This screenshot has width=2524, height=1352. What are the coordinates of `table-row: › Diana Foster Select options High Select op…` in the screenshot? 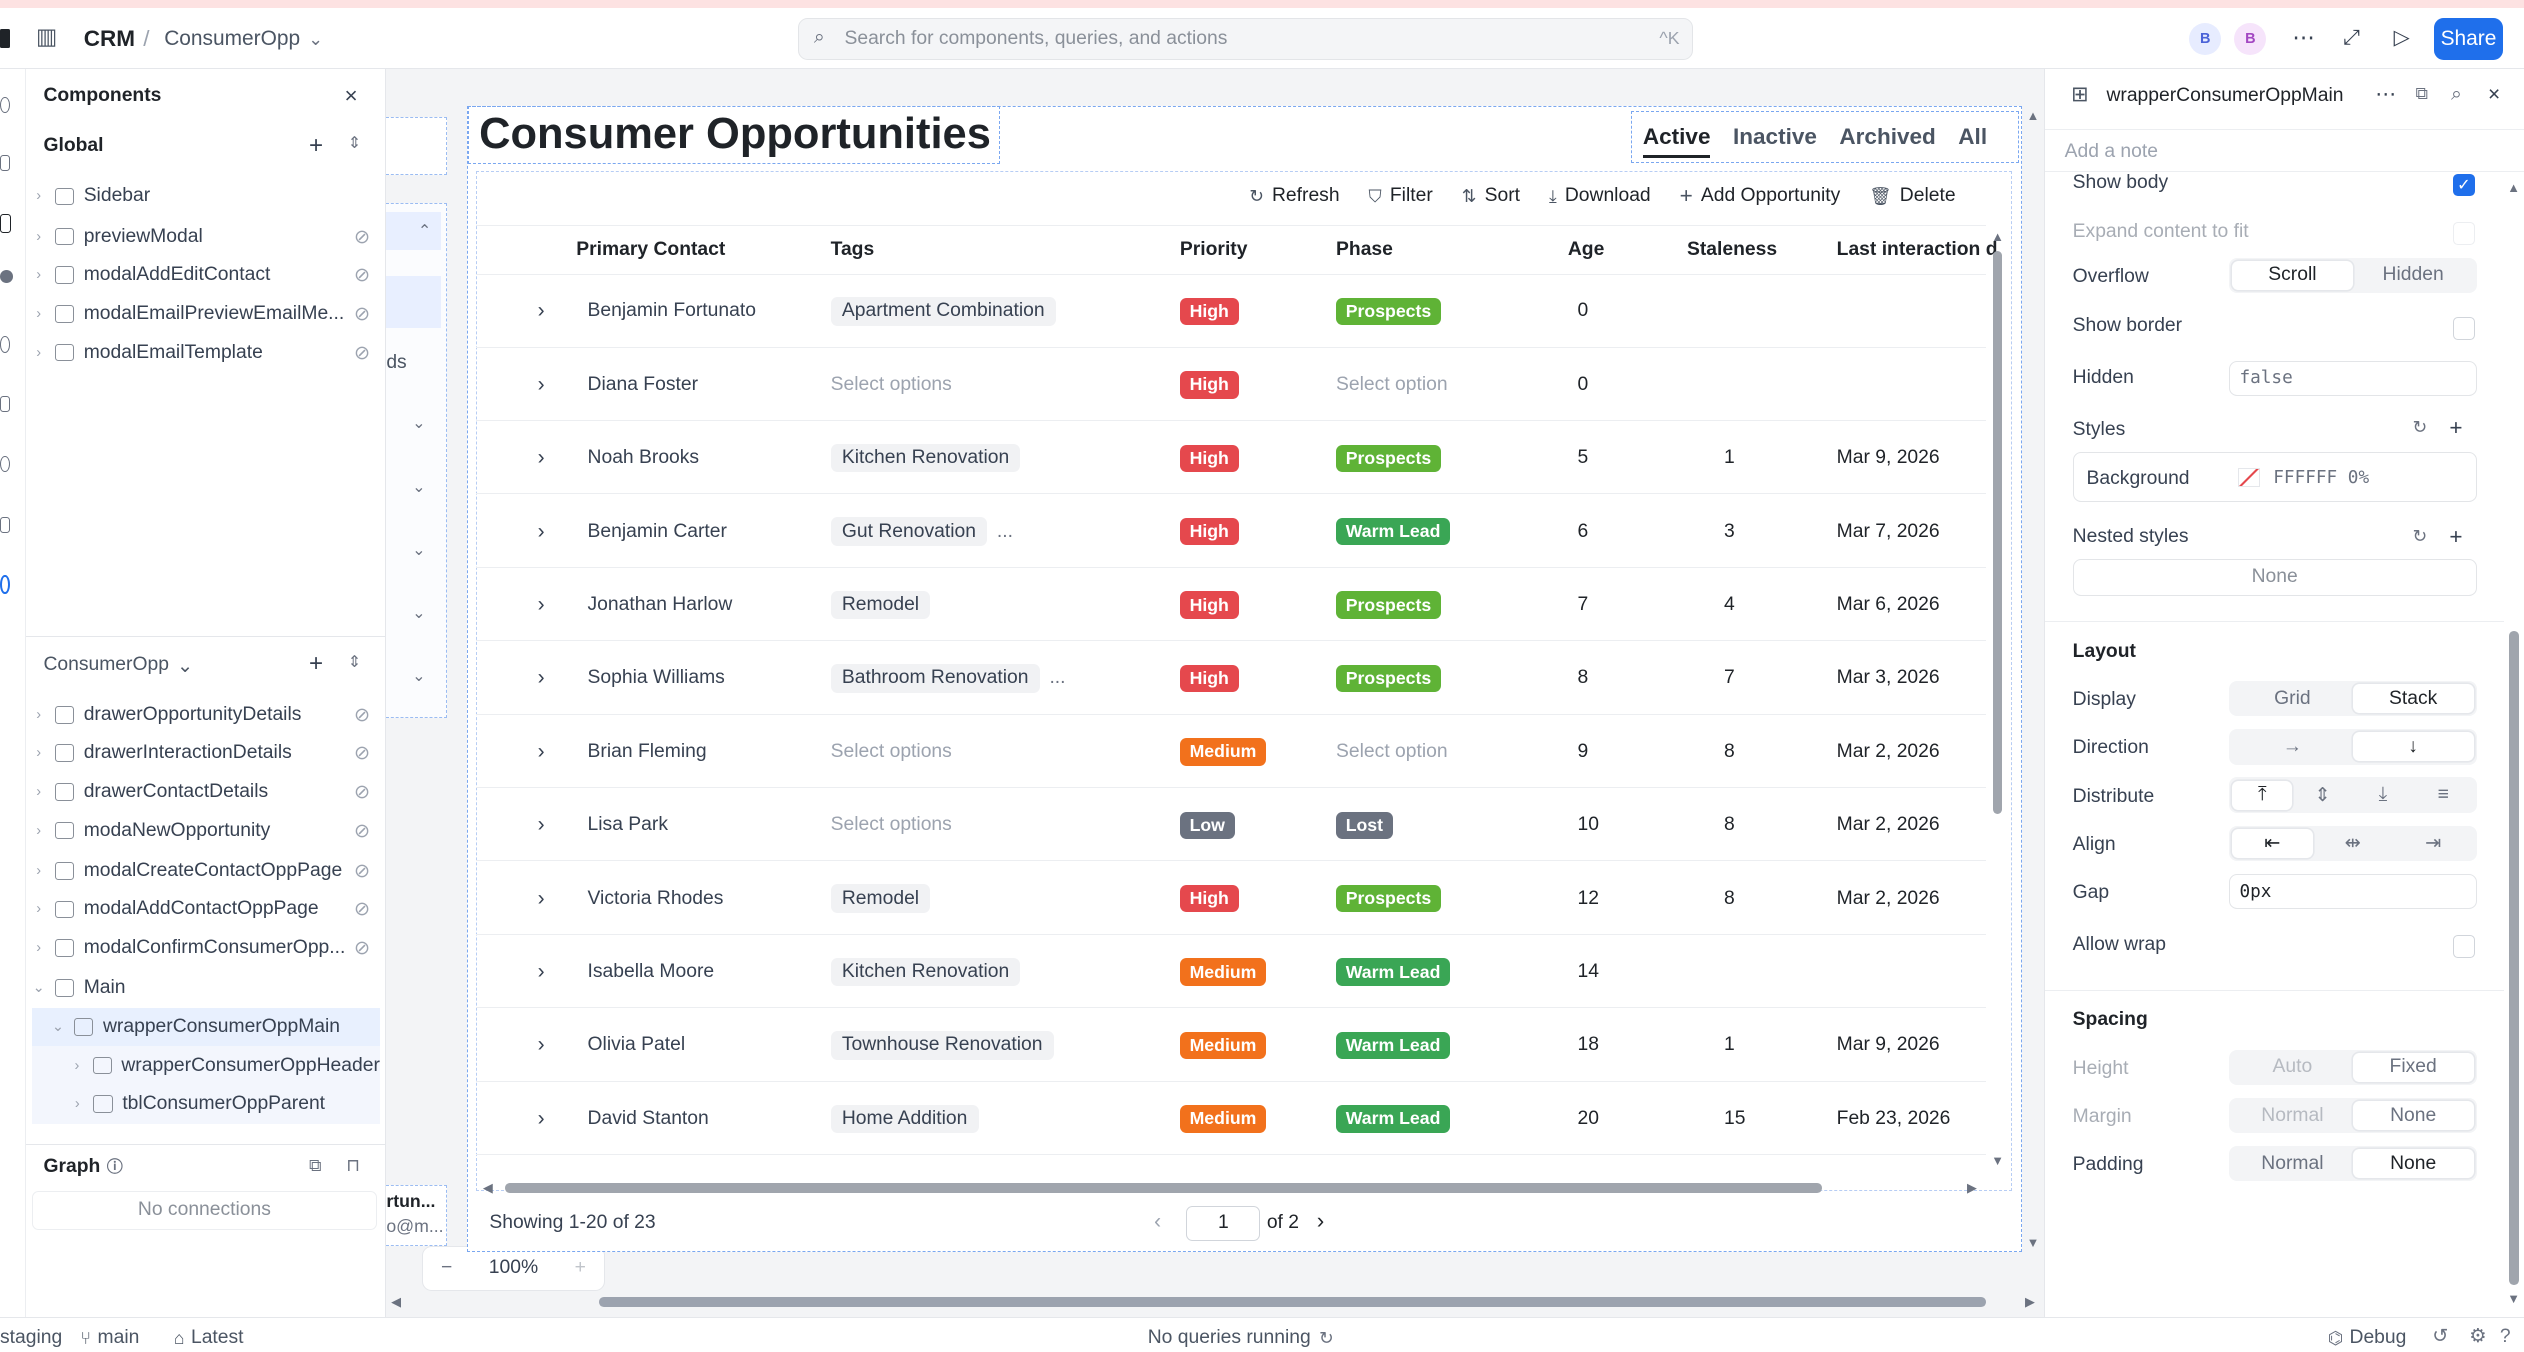 It's located at (1231, 385).